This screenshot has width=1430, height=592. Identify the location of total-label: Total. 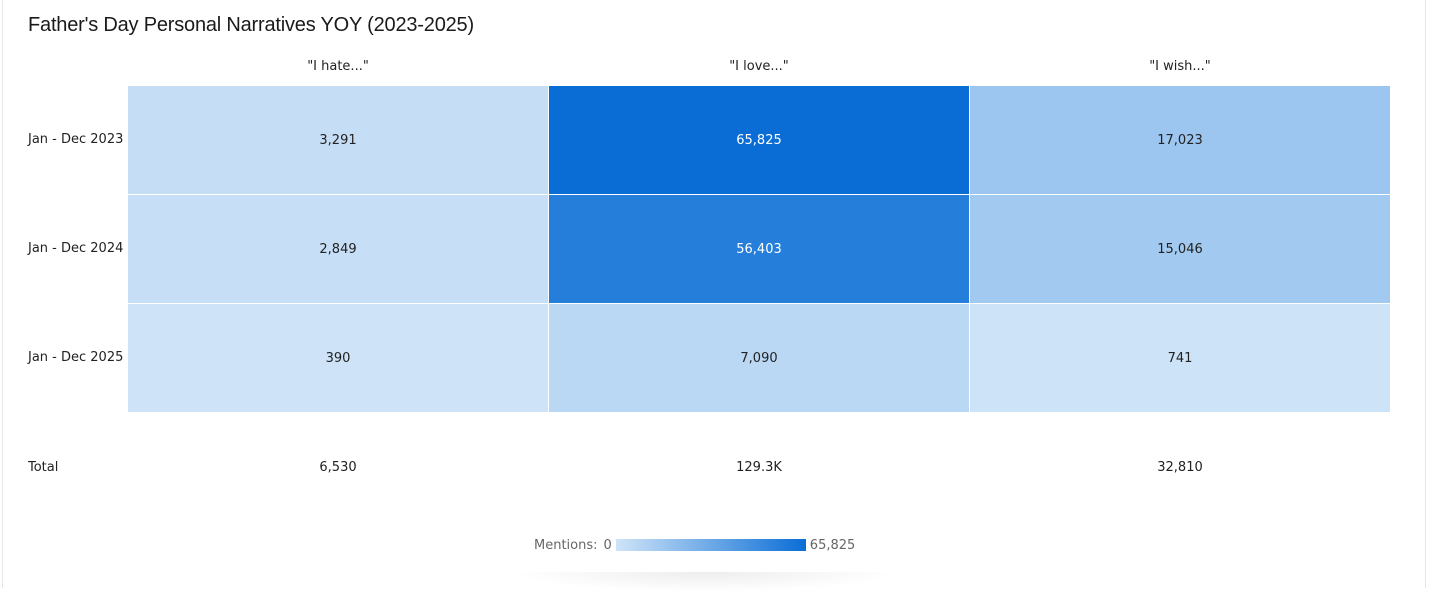
(43, 467).